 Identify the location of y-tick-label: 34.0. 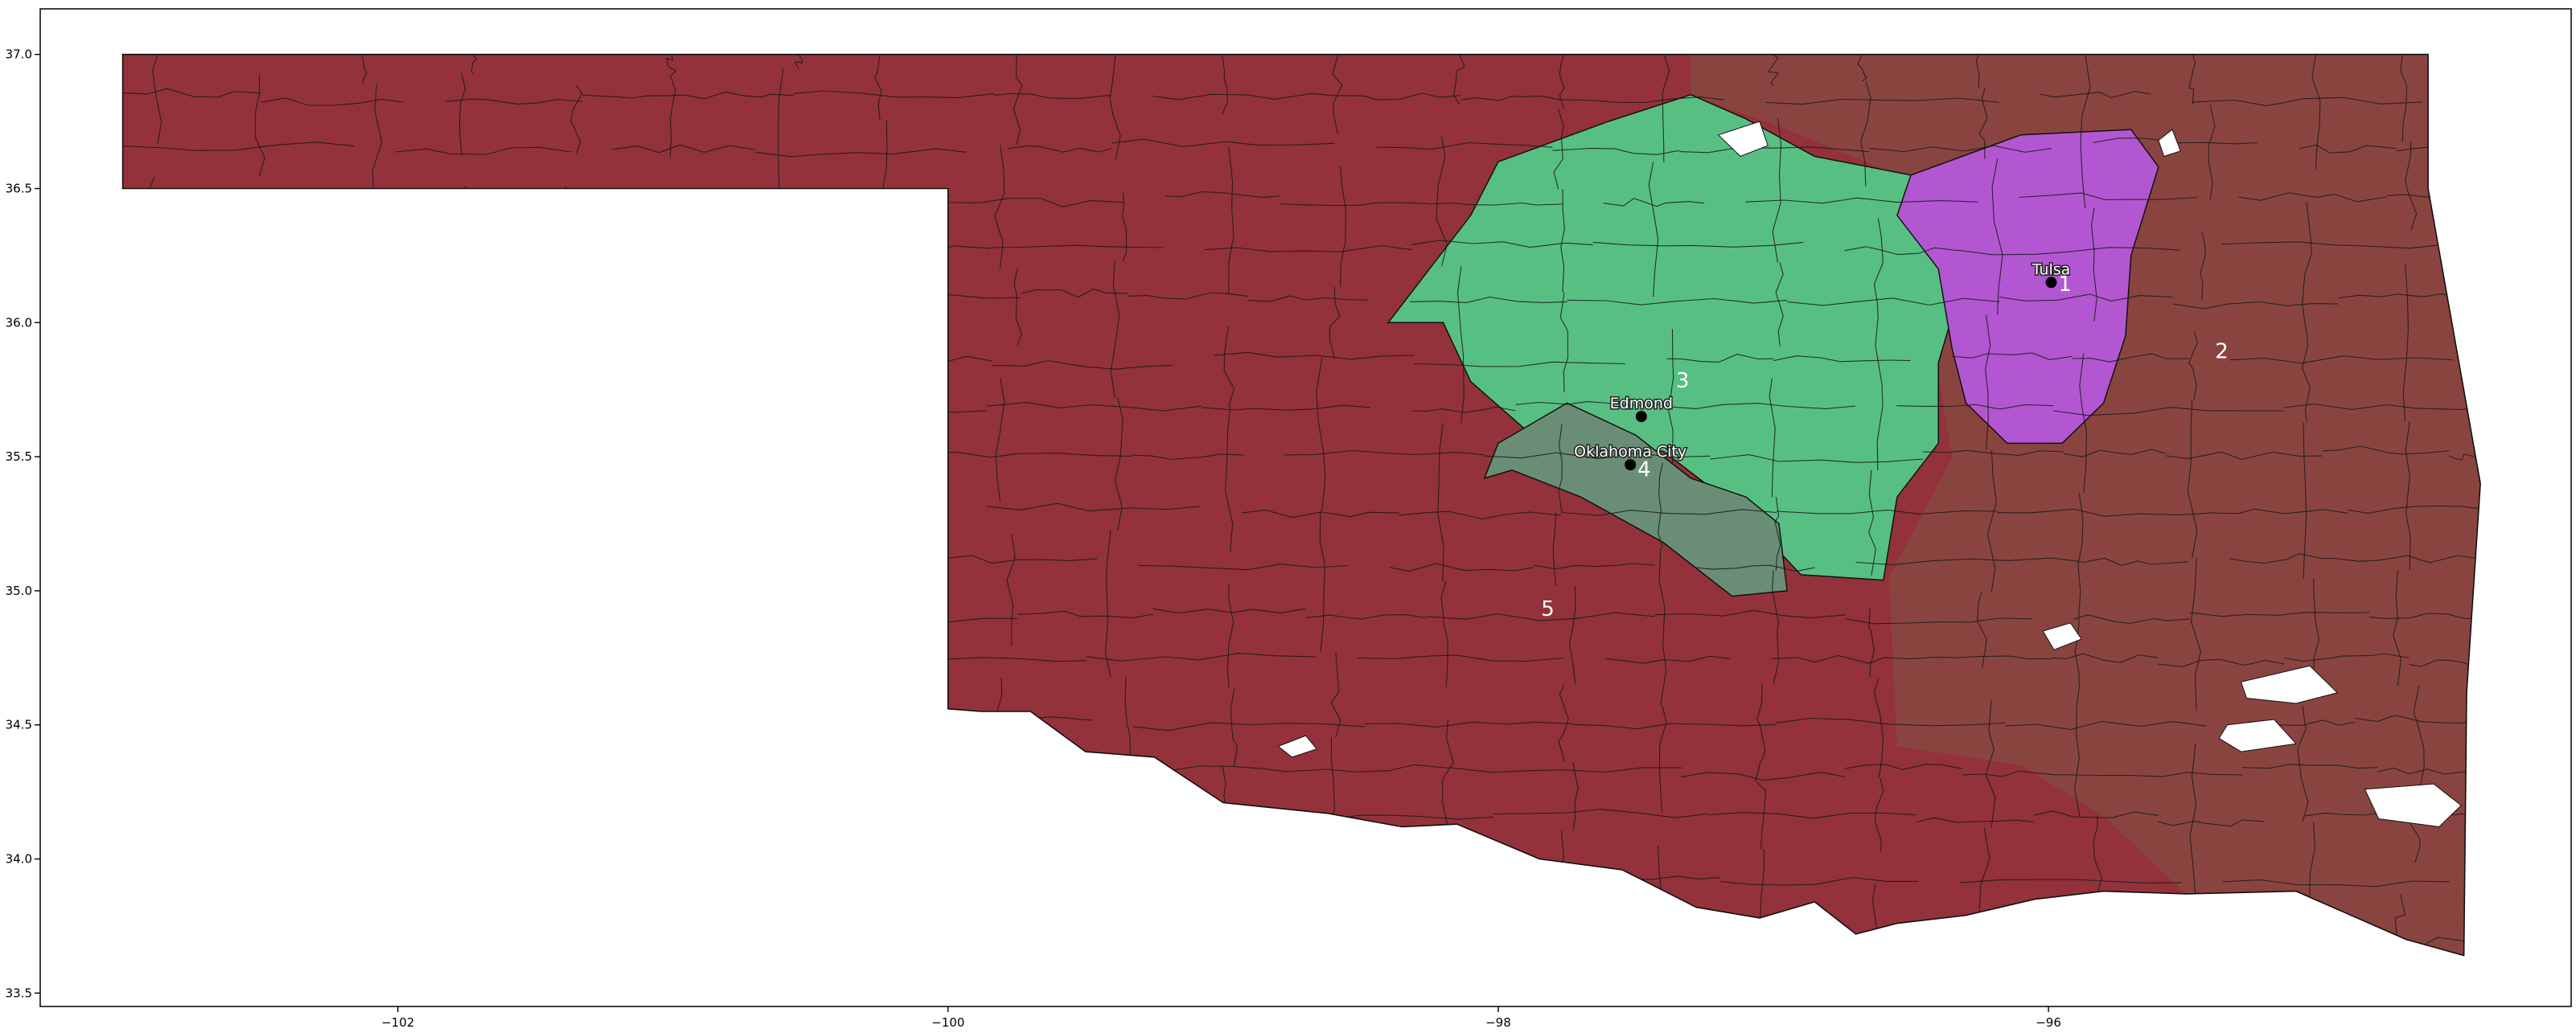
(19, 860).